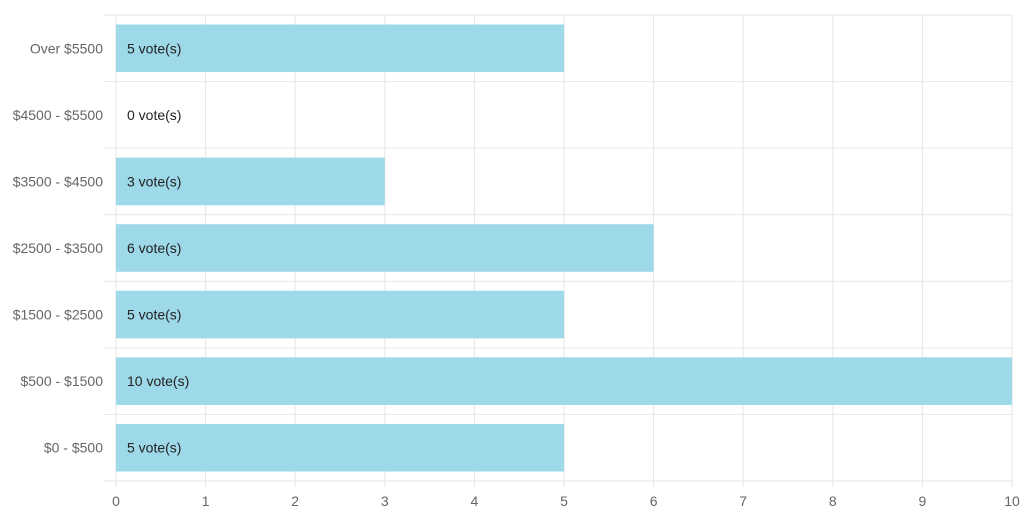 The image size is (1030, 530). I want to click on x-tick-label: 2, so click(295, 501).